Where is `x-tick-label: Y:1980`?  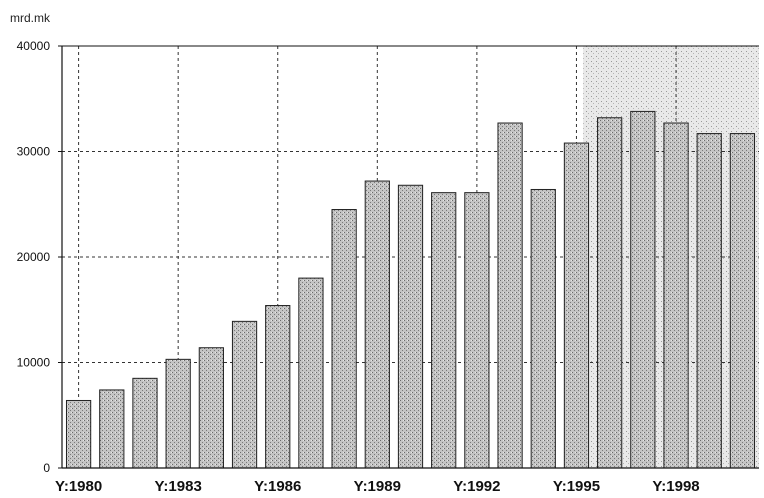 x-tick-label: Y:1980 is located at coordinates (78, 486).